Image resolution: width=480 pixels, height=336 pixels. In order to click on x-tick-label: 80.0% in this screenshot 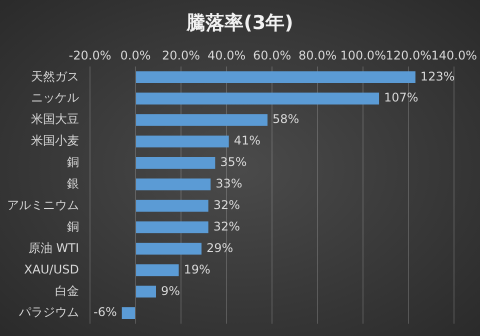, I will do `click(317, 55)`.